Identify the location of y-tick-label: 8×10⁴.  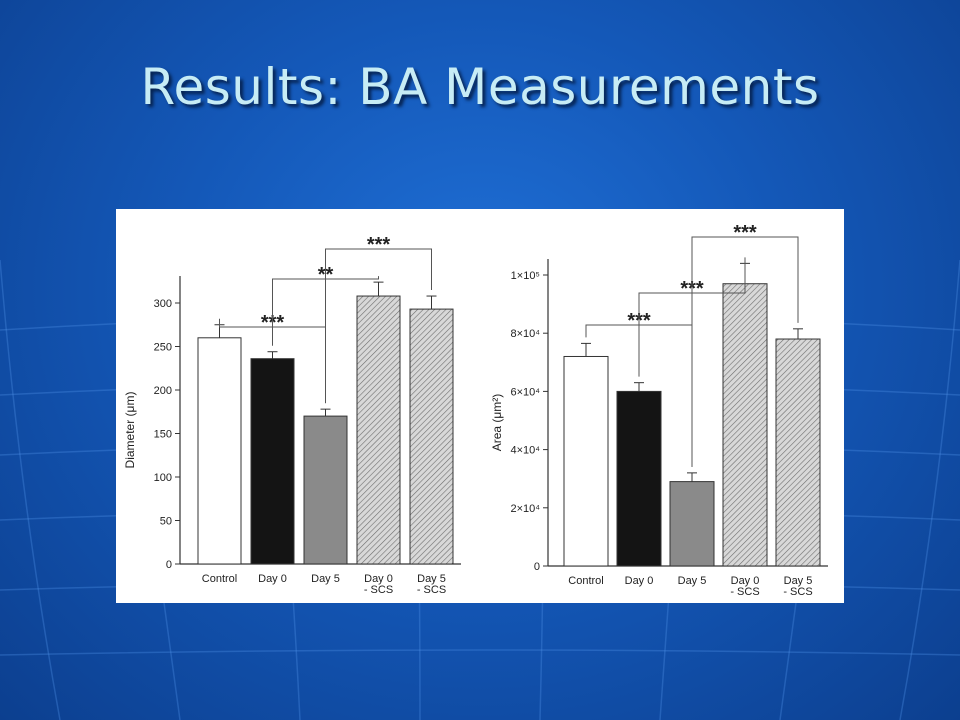
(525, 334).